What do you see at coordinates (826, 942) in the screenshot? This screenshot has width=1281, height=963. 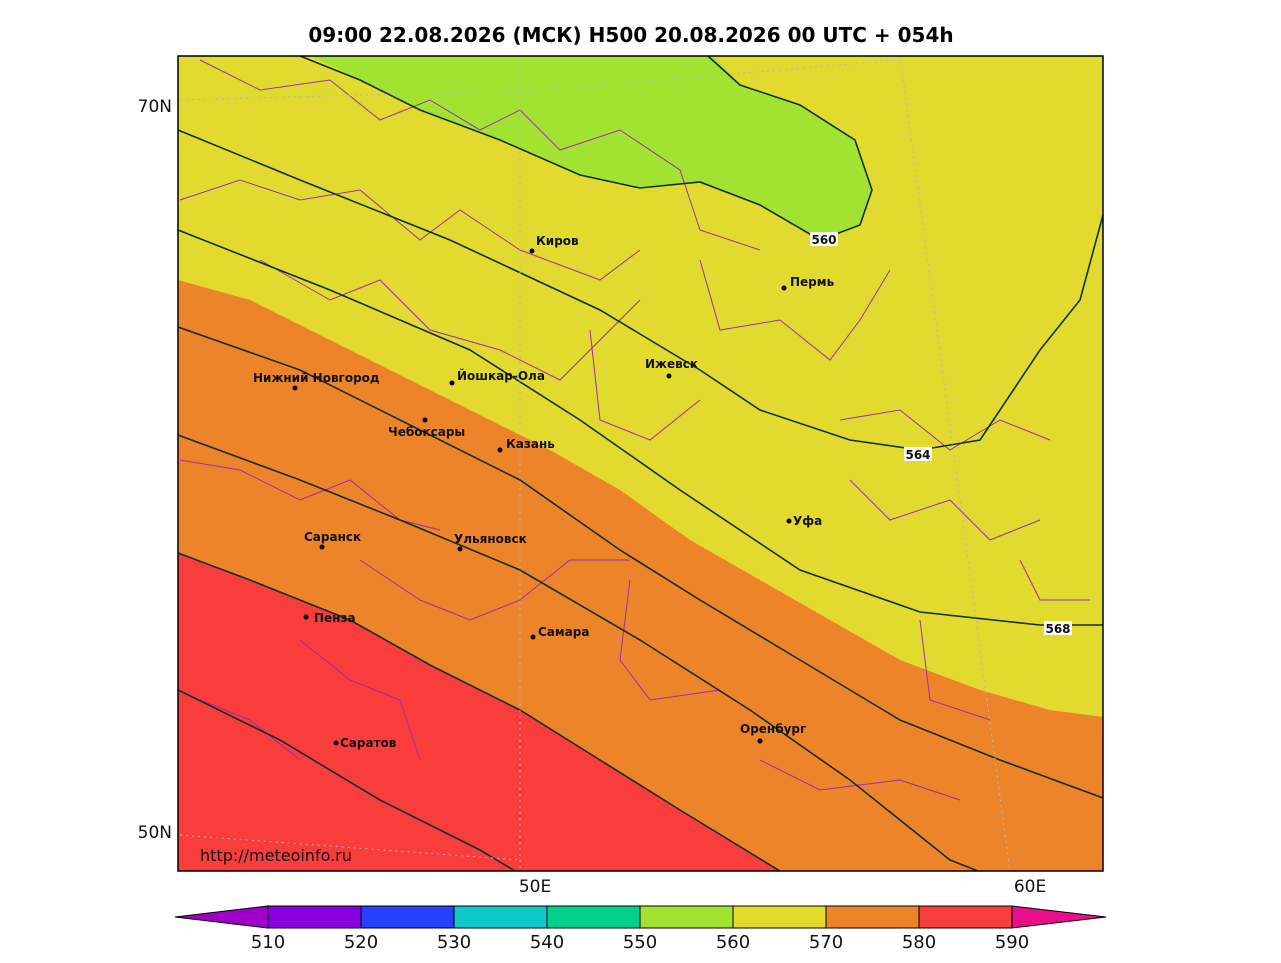 I see `colorbar-label: 570` at bounding box center [826, 942].